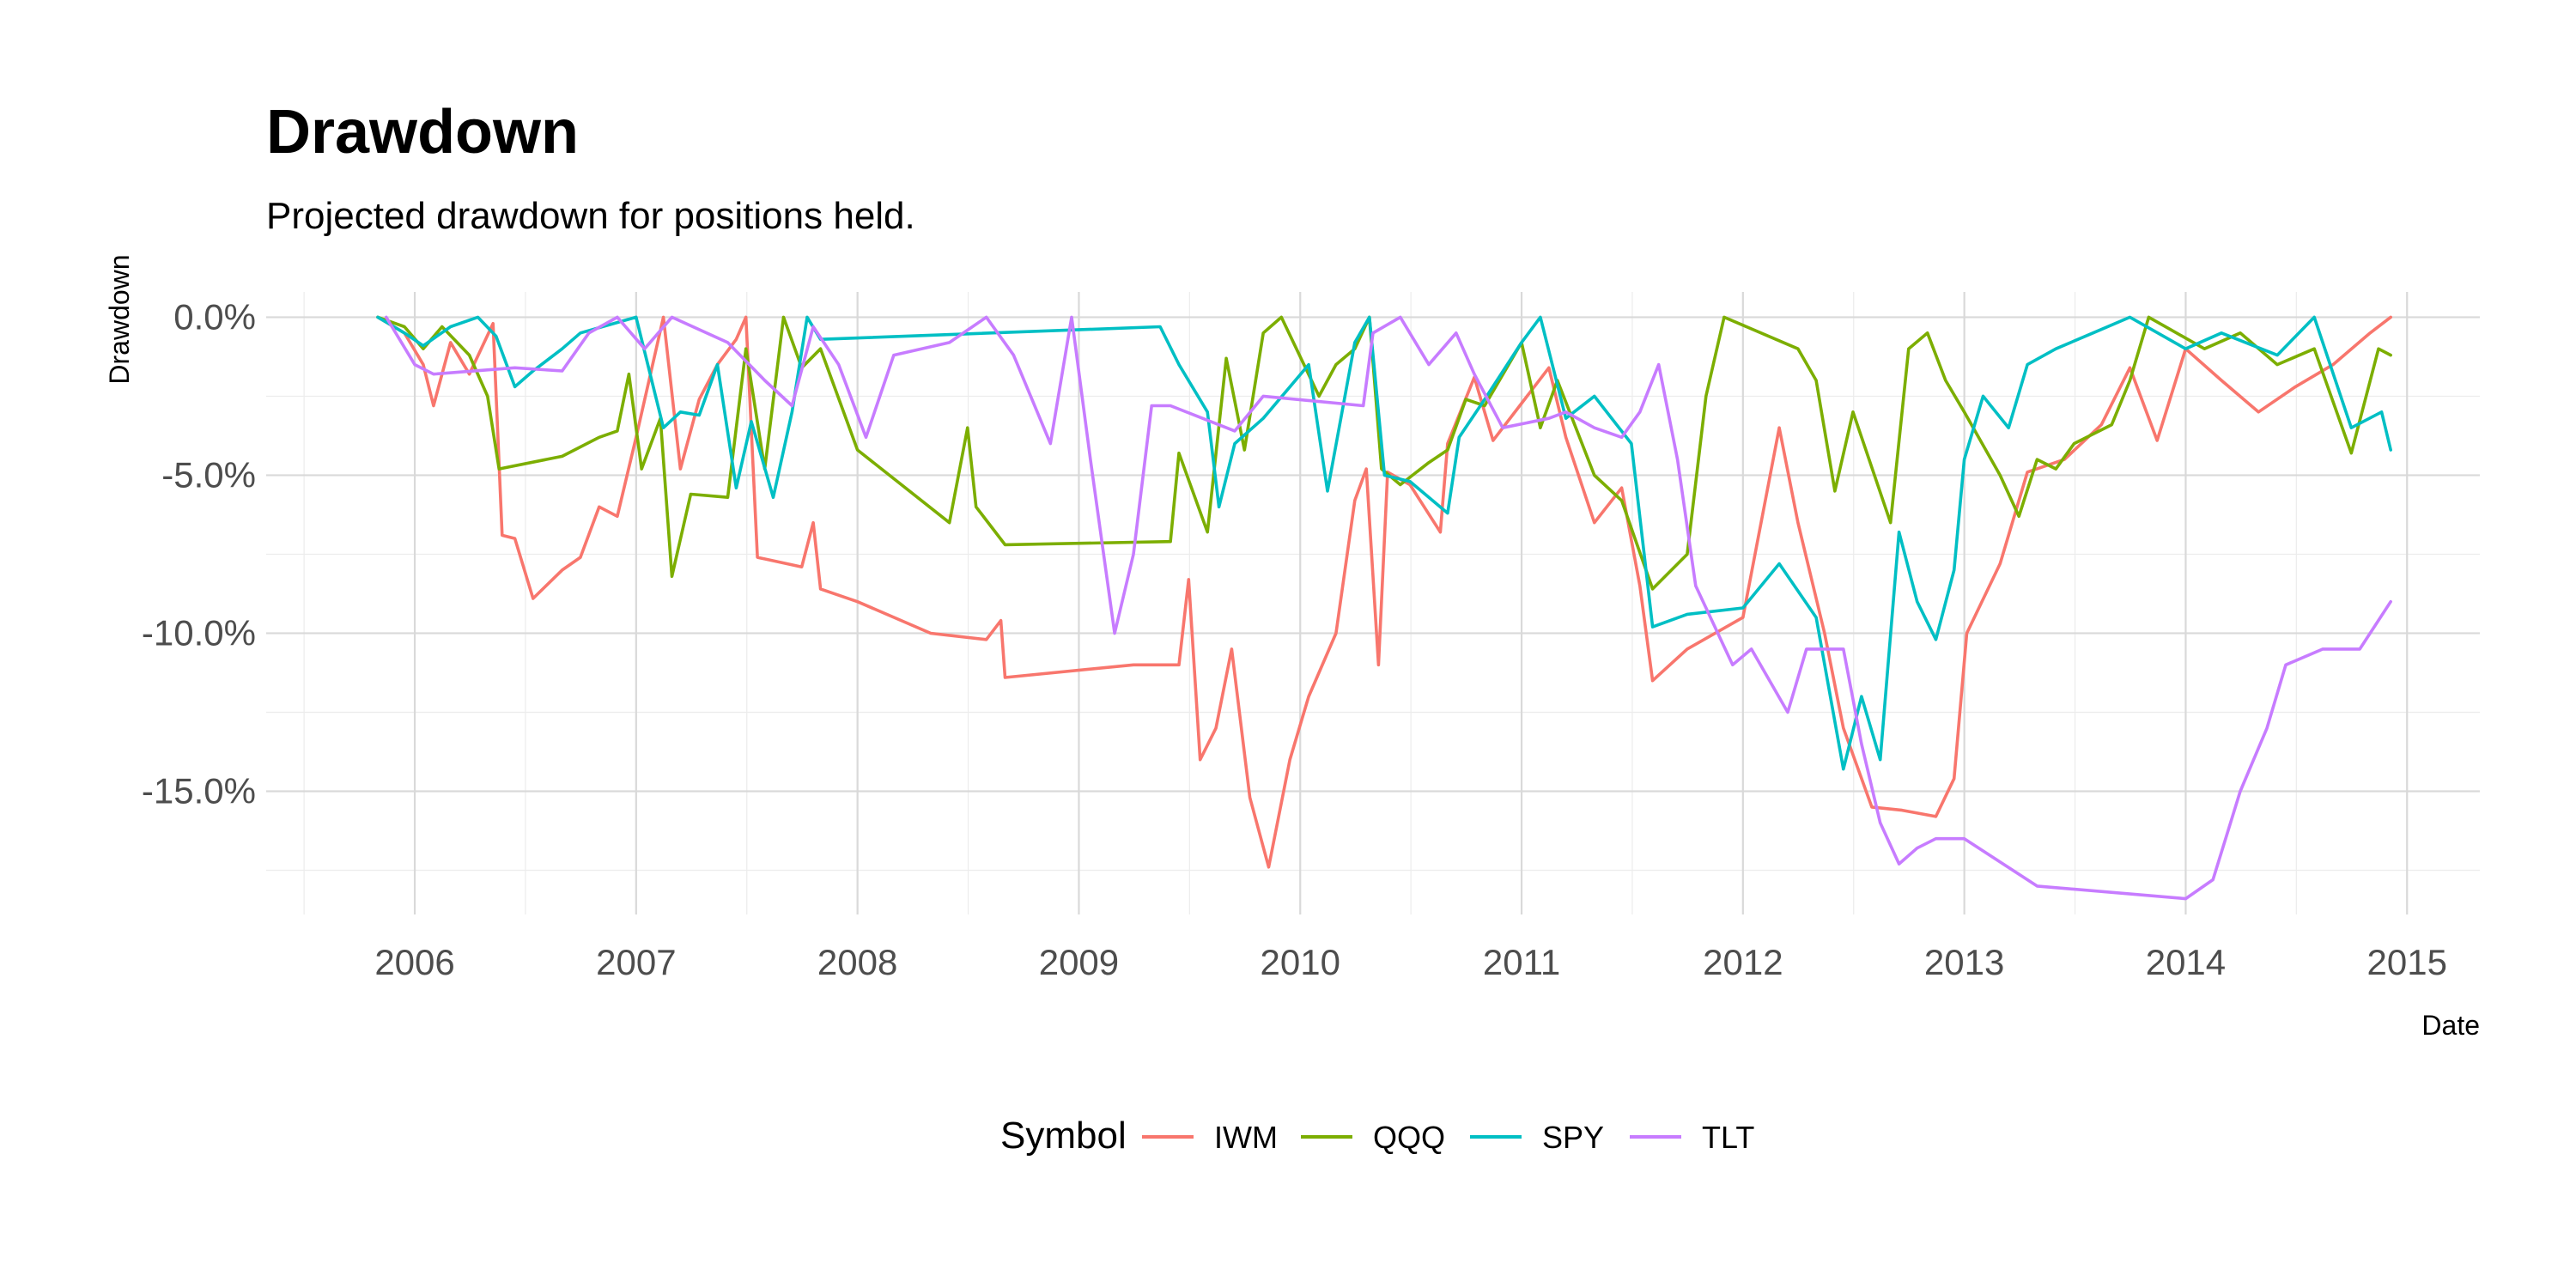 The height and width of the screenshot is (1288, 2576). I want to click on legend: Symbol IWM QQQ SPY TLT, so click(1377, 1136).